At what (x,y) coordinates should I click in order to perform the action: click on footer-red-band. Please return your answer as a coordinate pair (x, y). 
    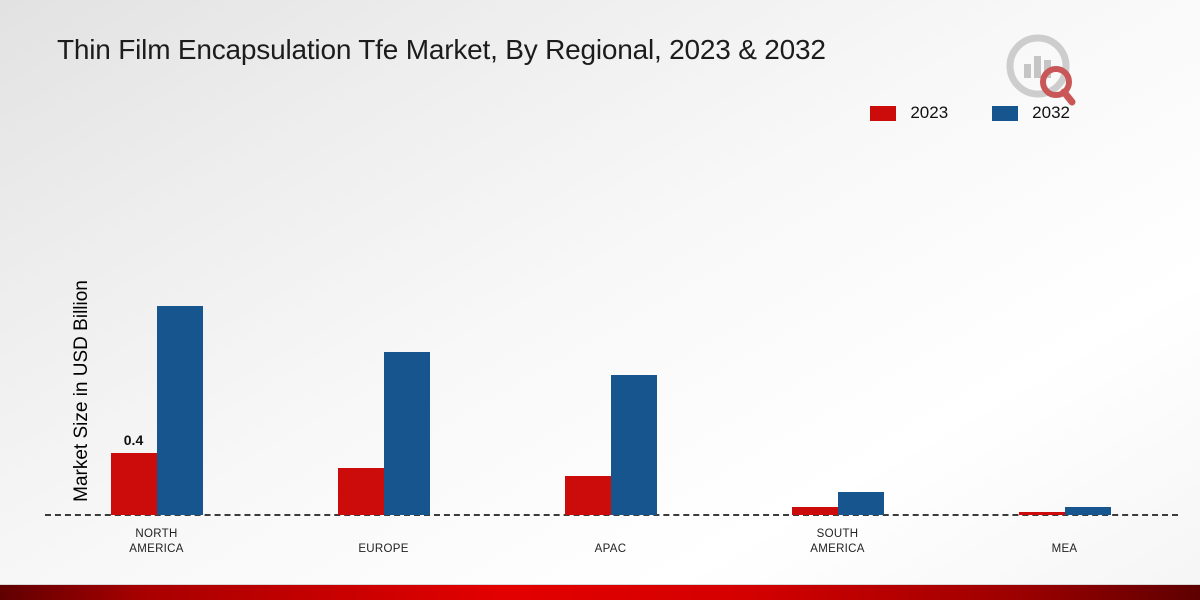
    Looking at the image, I should click on (600, 592).